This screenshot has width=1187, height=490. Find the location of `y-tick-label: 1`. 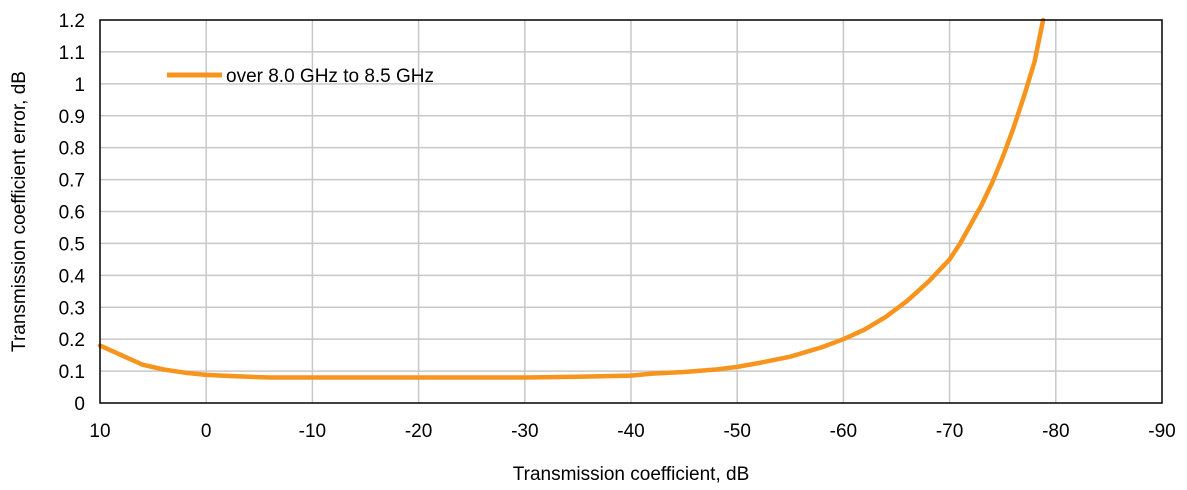

y-tick-label: 1 is located at coordinates (79, 85).